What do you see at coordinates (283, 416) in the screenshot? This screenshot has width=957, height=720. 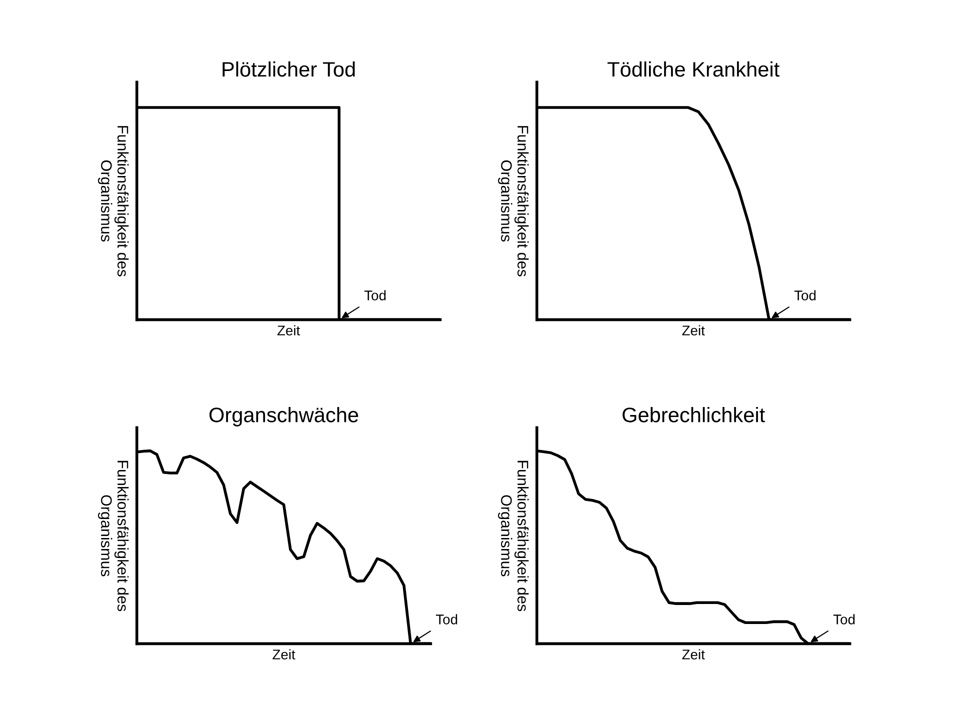 I see `chart-title: Organschwäche` at bounding box center [283, 416].